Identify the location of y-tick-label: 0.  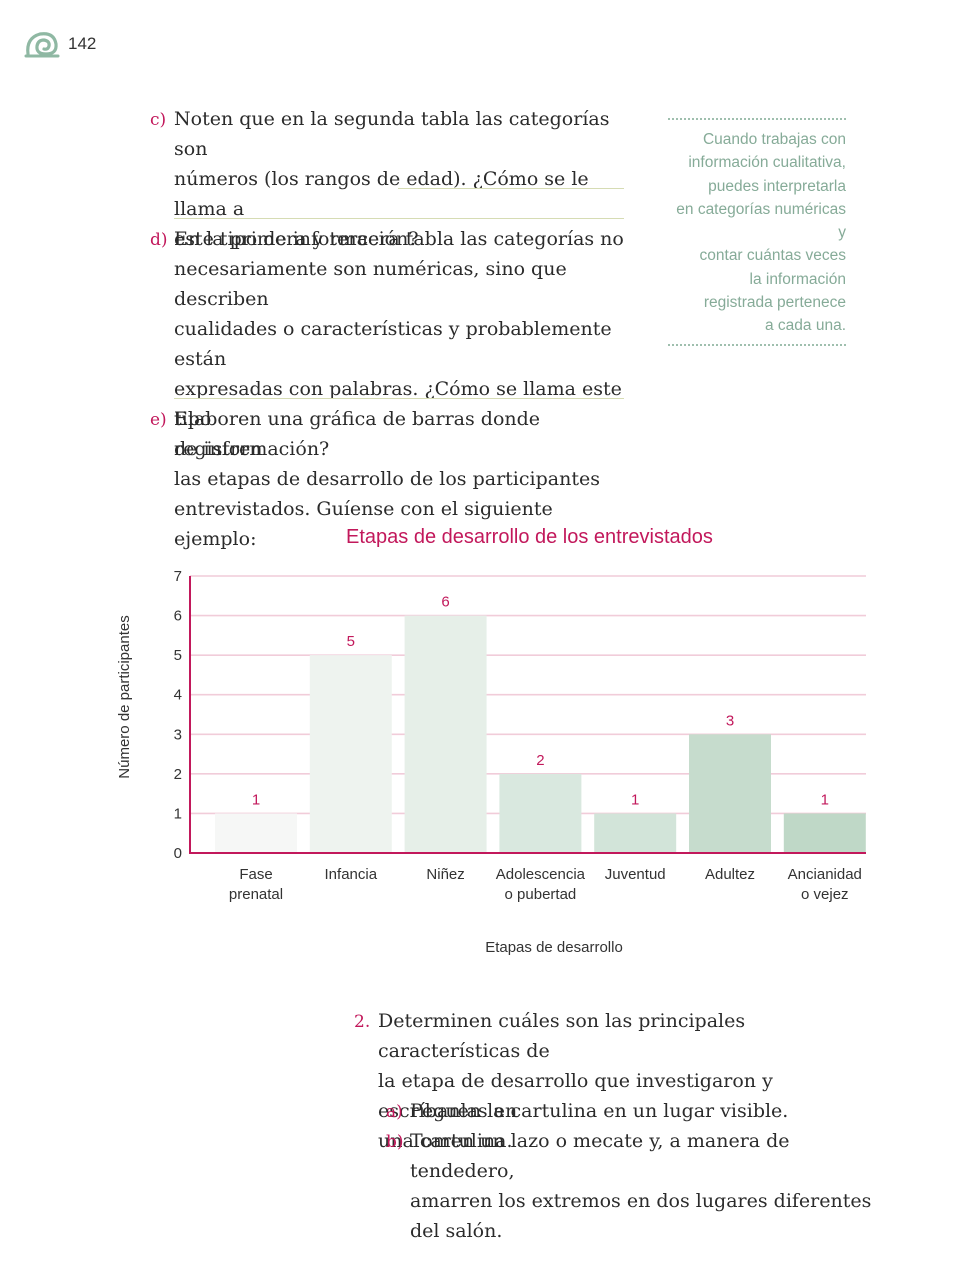
(178, 853).